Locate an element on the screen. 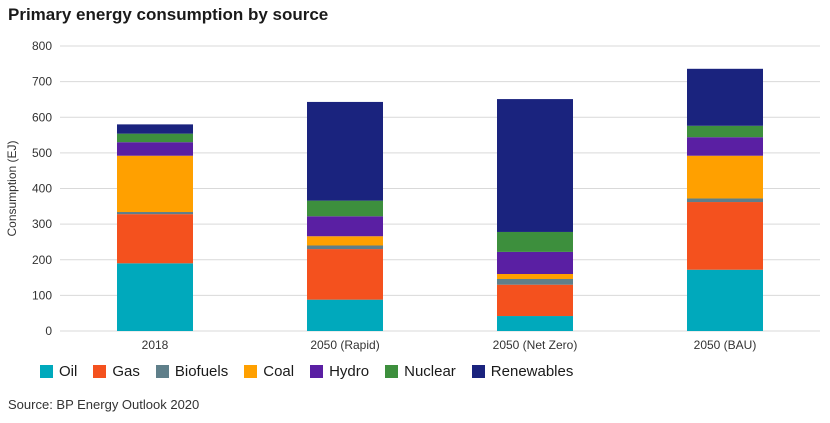 Image resolution: width=830 pixels, height=423 pixels. legend-item: Gas is located at coordinates (116, 371).